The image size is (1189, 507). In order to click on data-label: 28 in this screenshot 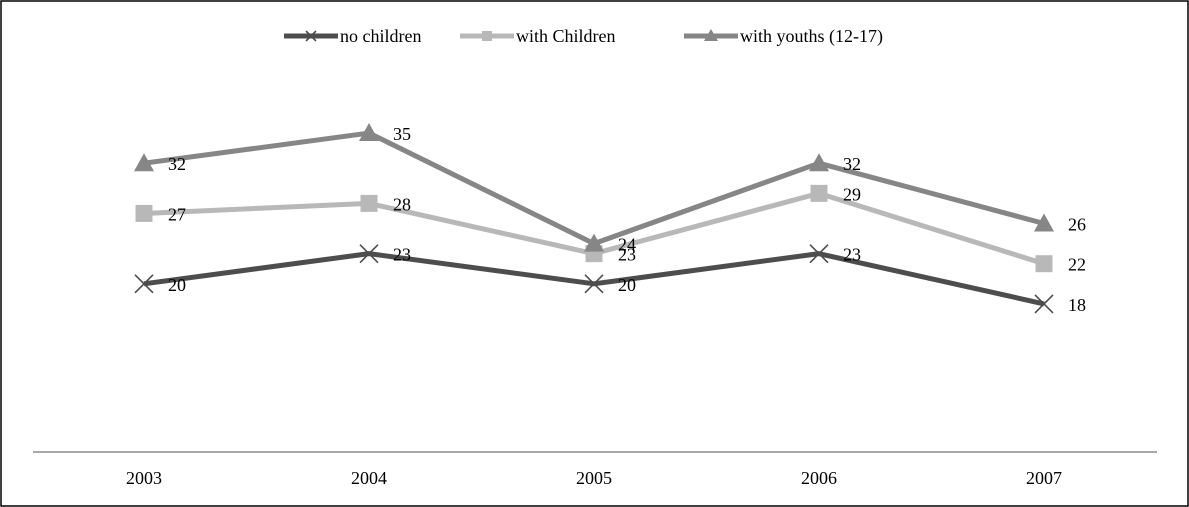, I will do `click(402, 204)`.